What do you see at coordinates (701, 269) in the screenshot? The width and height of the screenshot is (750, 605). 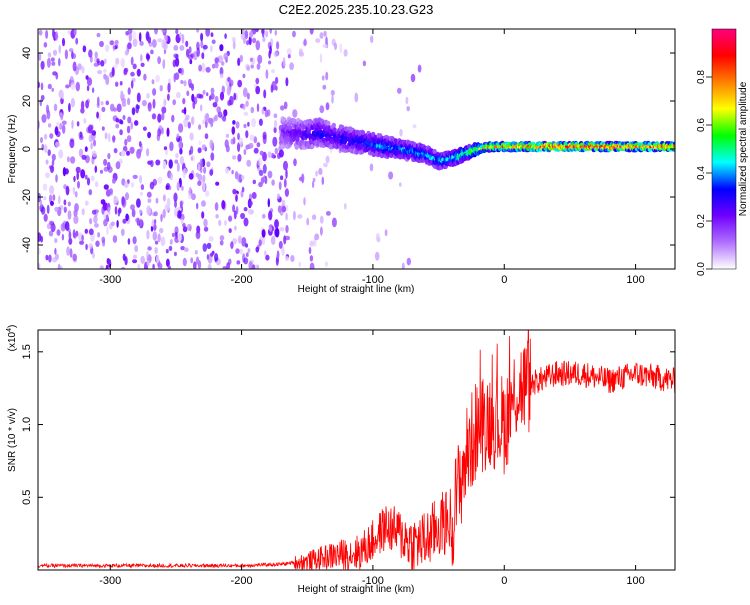 I see `colorbar-tick-label: 0.0` at bounding box center [701, 269].